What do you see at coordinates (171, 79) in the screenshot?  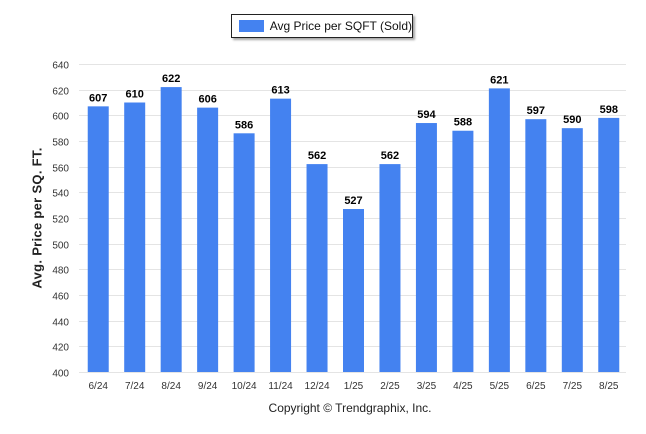 I see `data-label: 622` at bounding box center [171, 79].